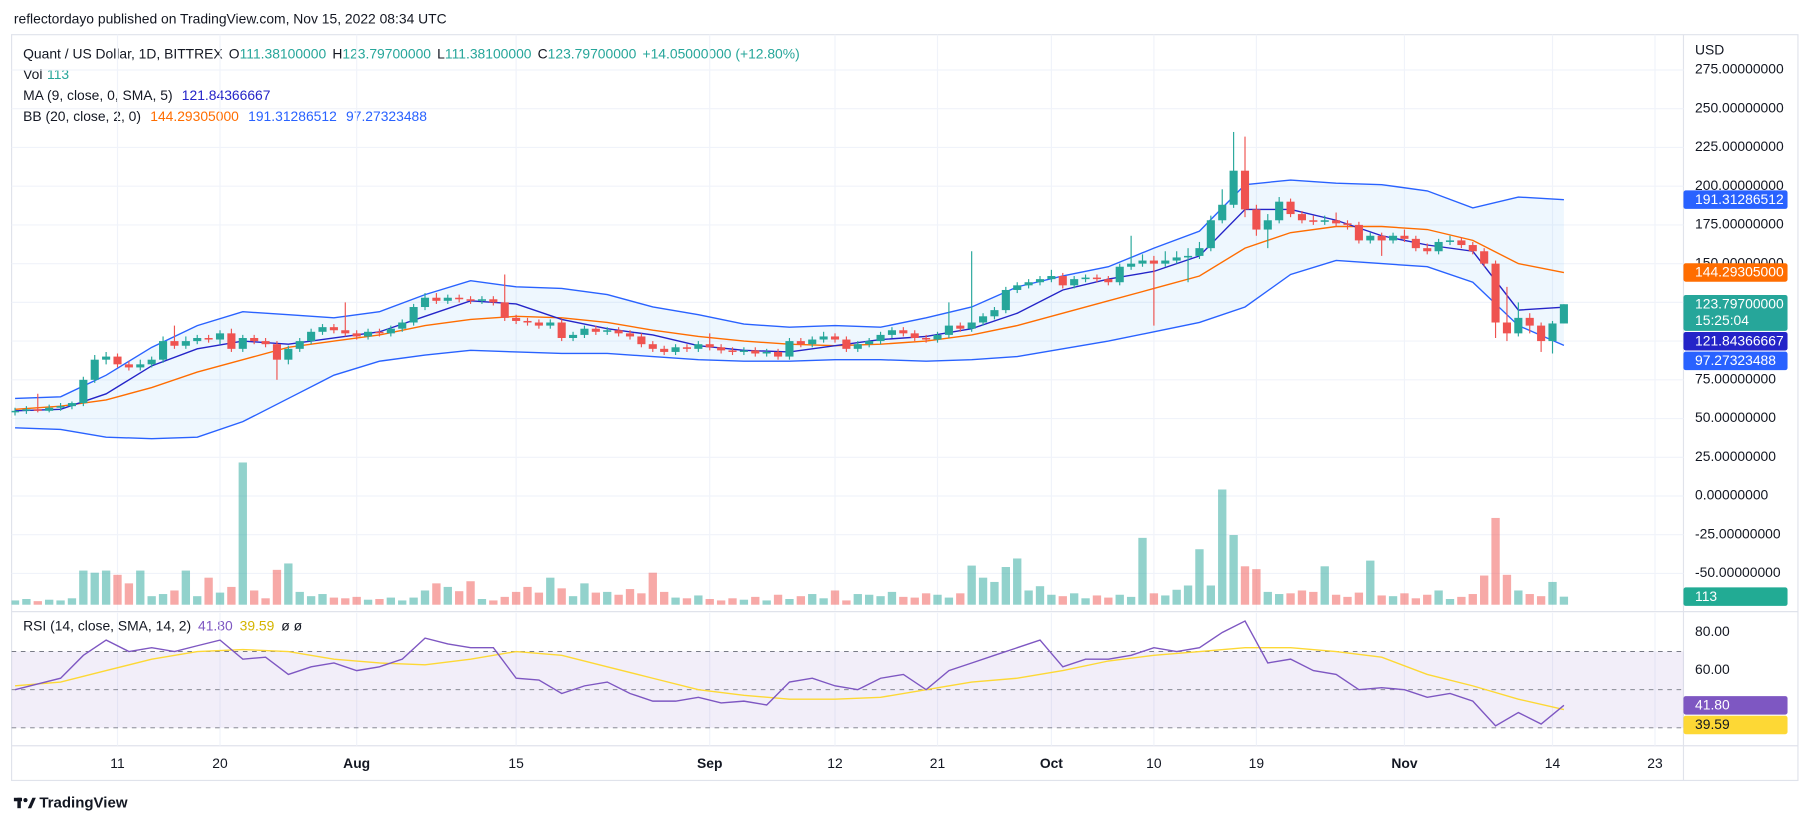 The height and width of the screenshot is (826, 1813). Describe the element at coordinates (938, 763) in the screenshot. I see `x-tick-label: 21` at that location.